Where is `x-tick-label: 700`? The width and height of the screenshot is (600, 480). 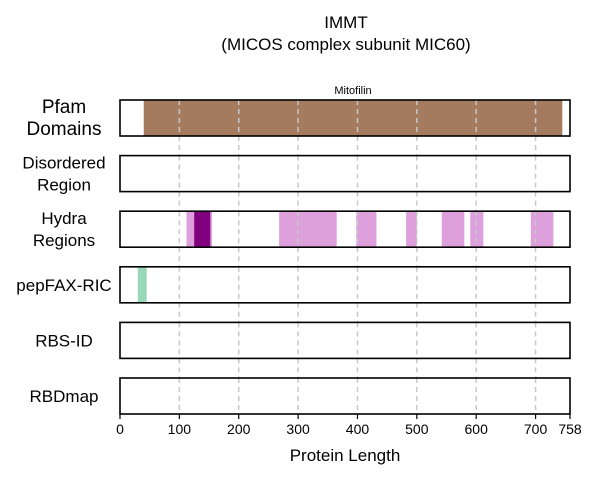
x-tick-label: 700 is located at coordinates (536, 429).